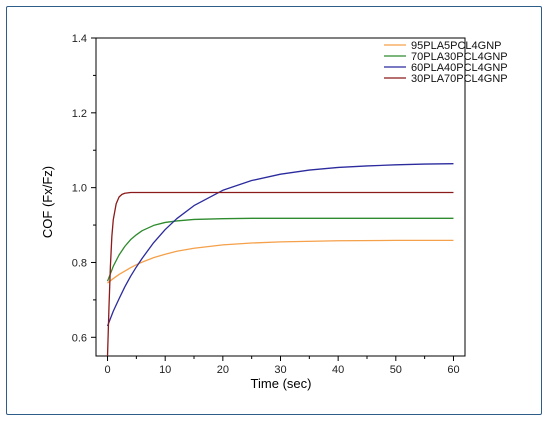 This screenshot has width=550, height=423. I want to click on legend-label: 95PLA5PCL4GNP, so click(456, 46).